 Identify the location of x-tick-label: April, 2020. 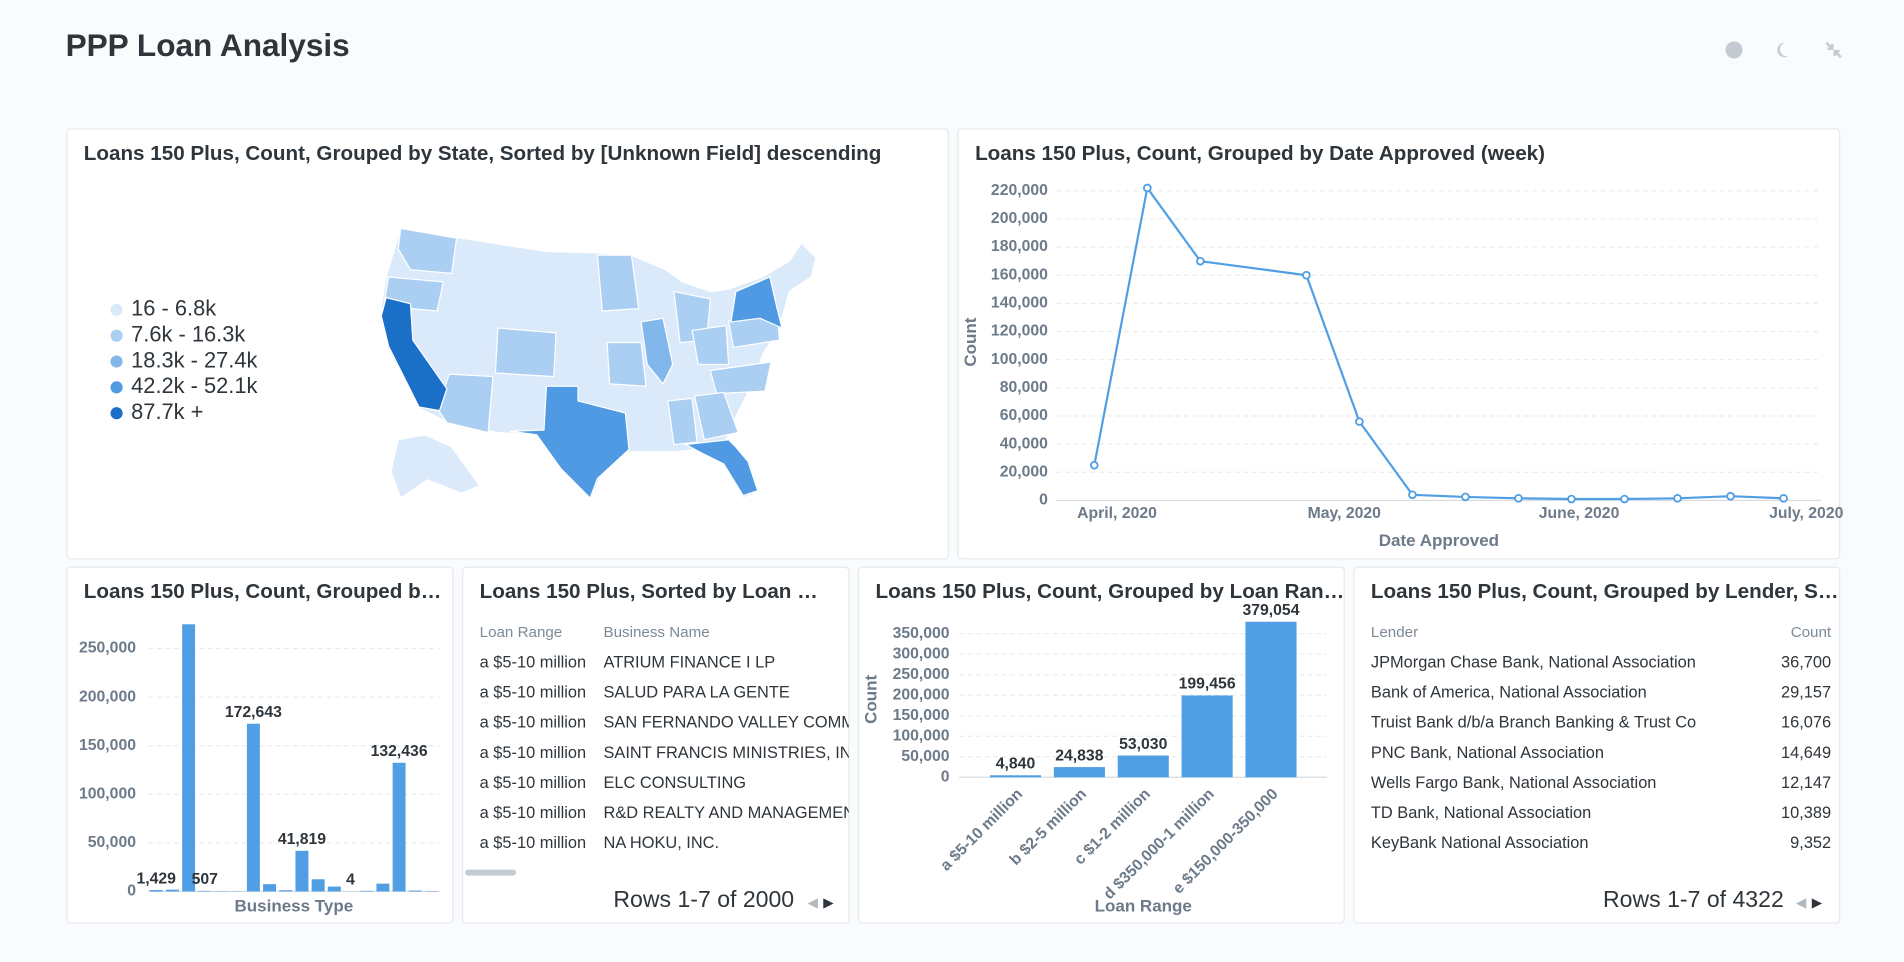
(1117, 513).